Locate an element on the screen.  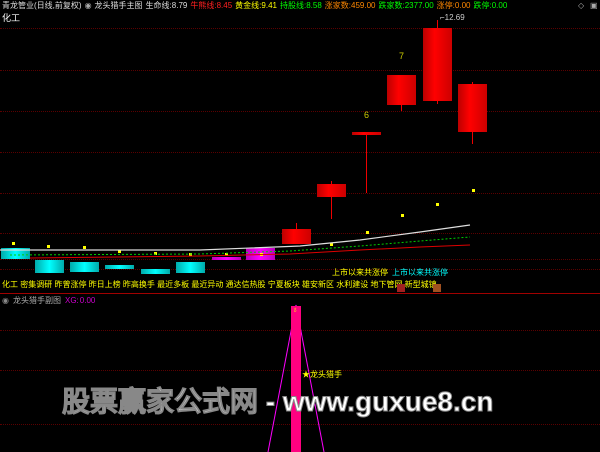
indicator-6: 涨停:0.00 is located at coordinates (453, 5).